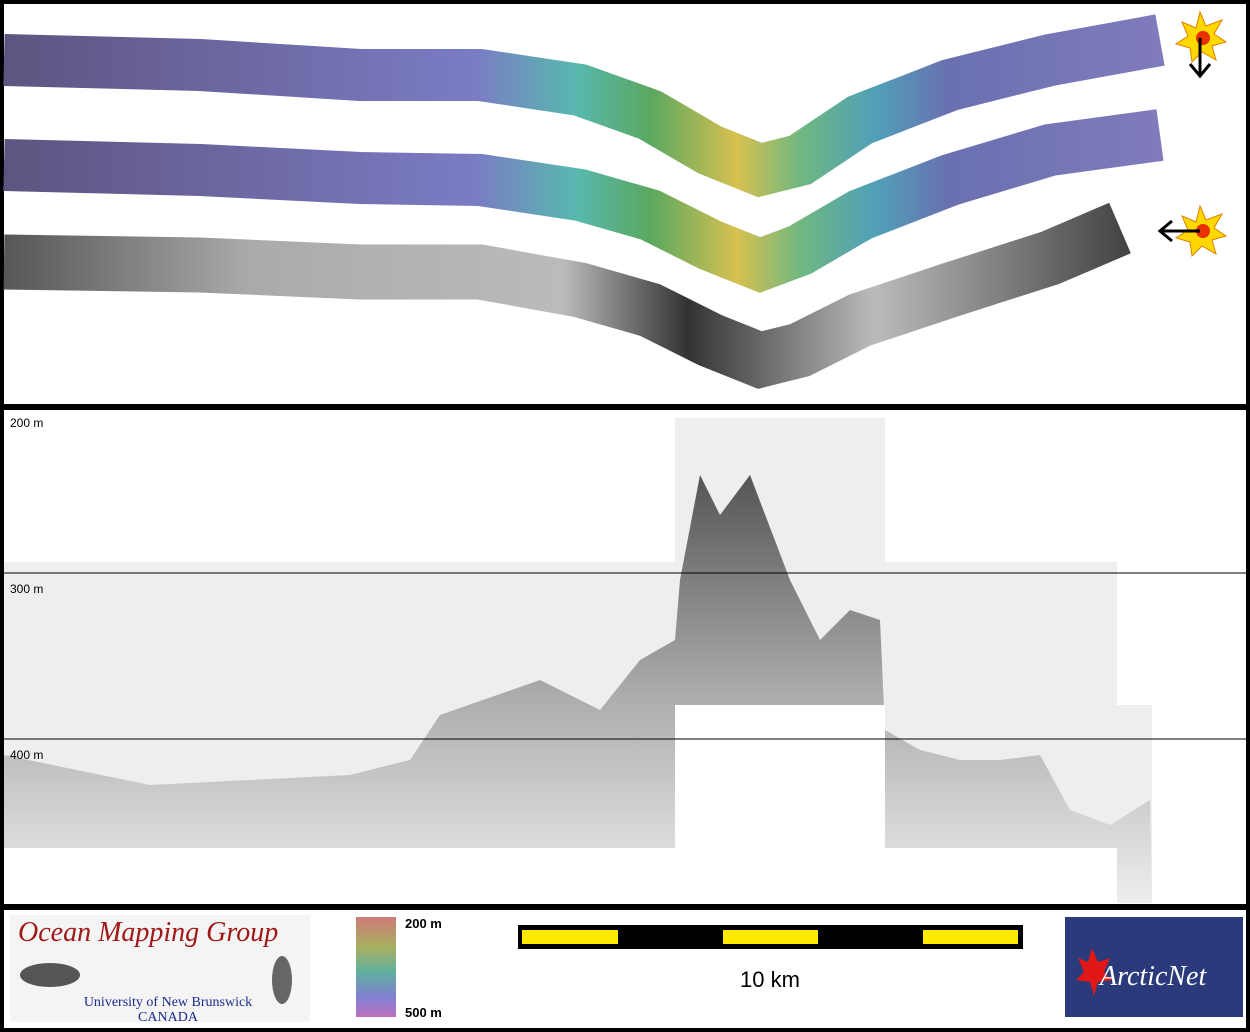  Describe the element at coordinates (1152, 976) in the screenshot. I see `partner-logo-text: ArcticNet` at that location.